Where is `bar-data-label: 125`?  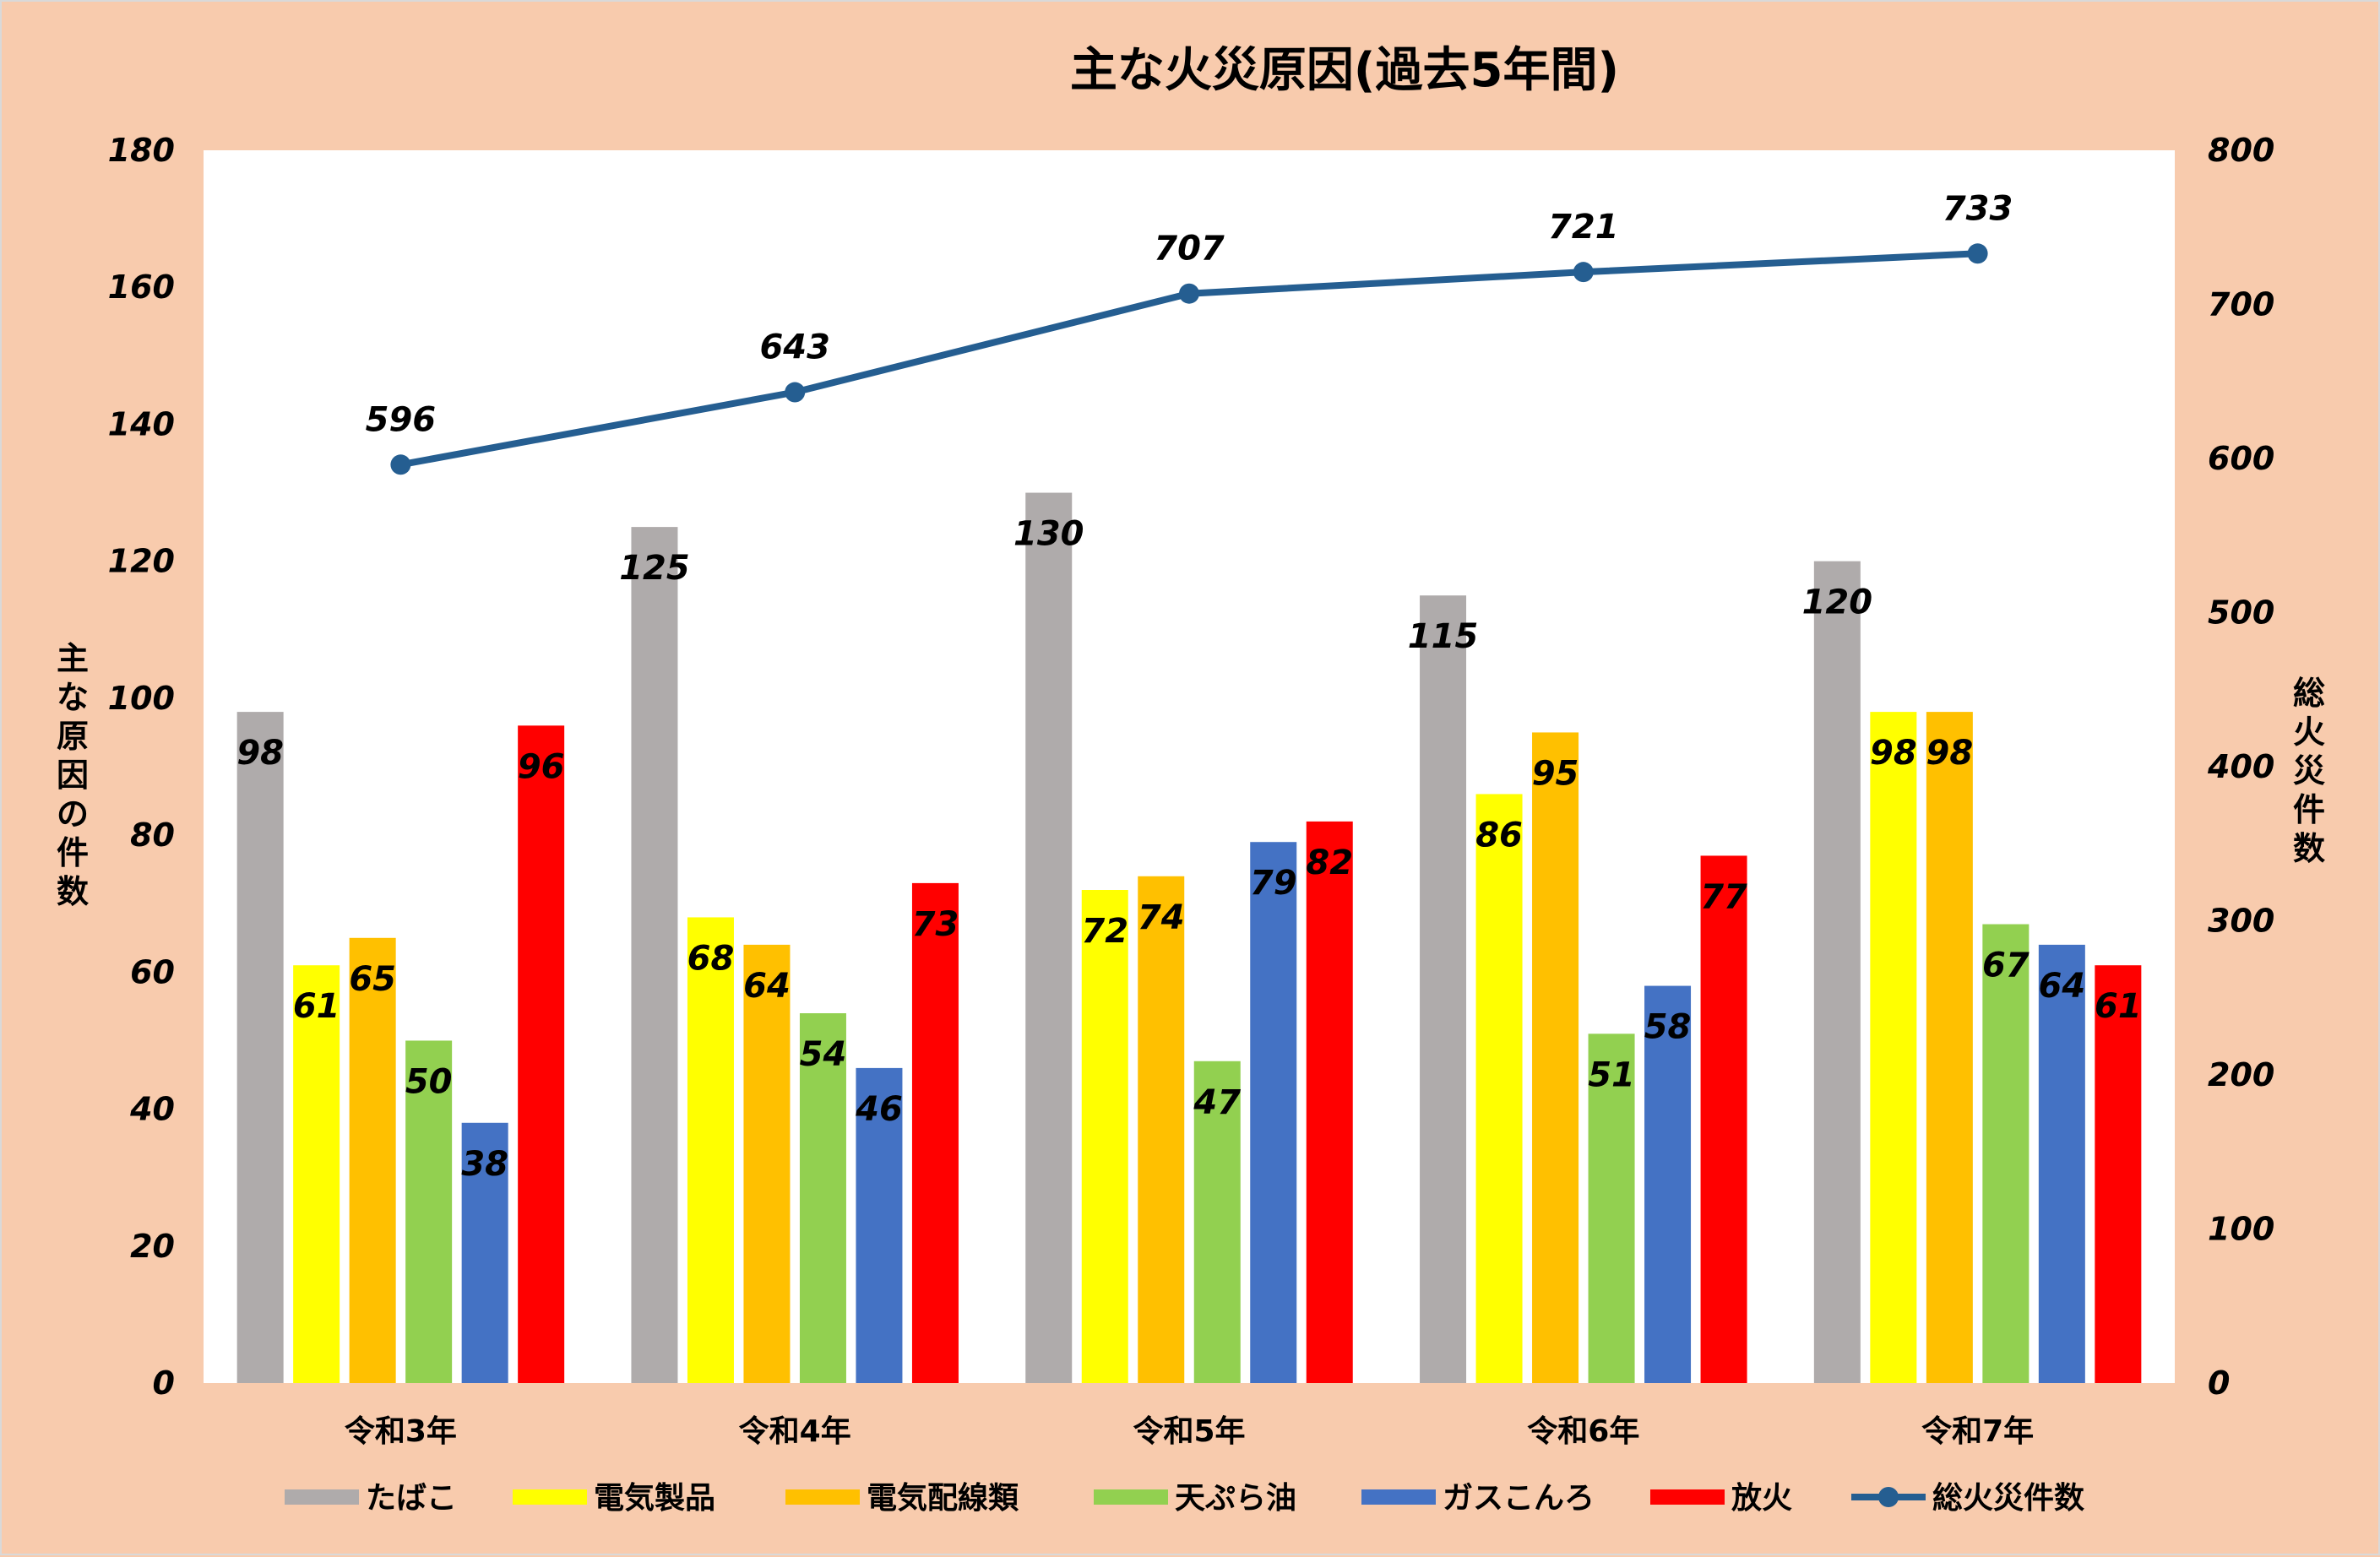
bar-data-label: 125 is located at coordinates (654, 569).